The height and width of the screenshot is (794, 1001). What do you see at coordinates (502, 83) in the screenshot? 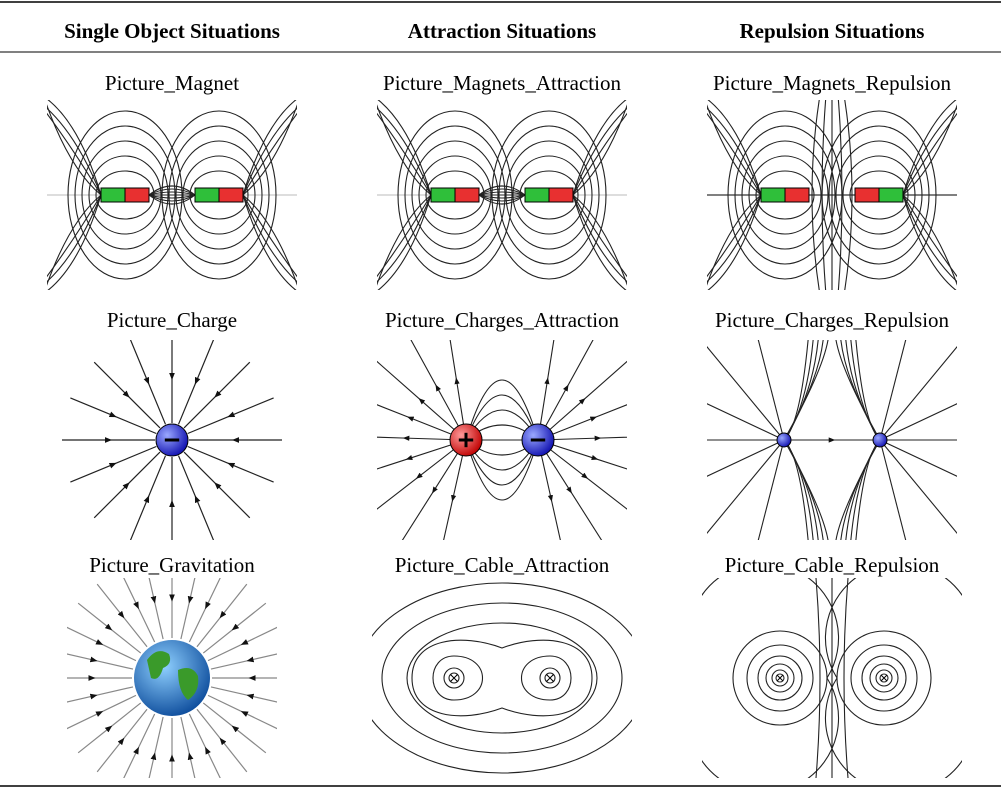
I see `cell-caption: Picture_Magnets_Attraction` at bounding box center [502, 83].